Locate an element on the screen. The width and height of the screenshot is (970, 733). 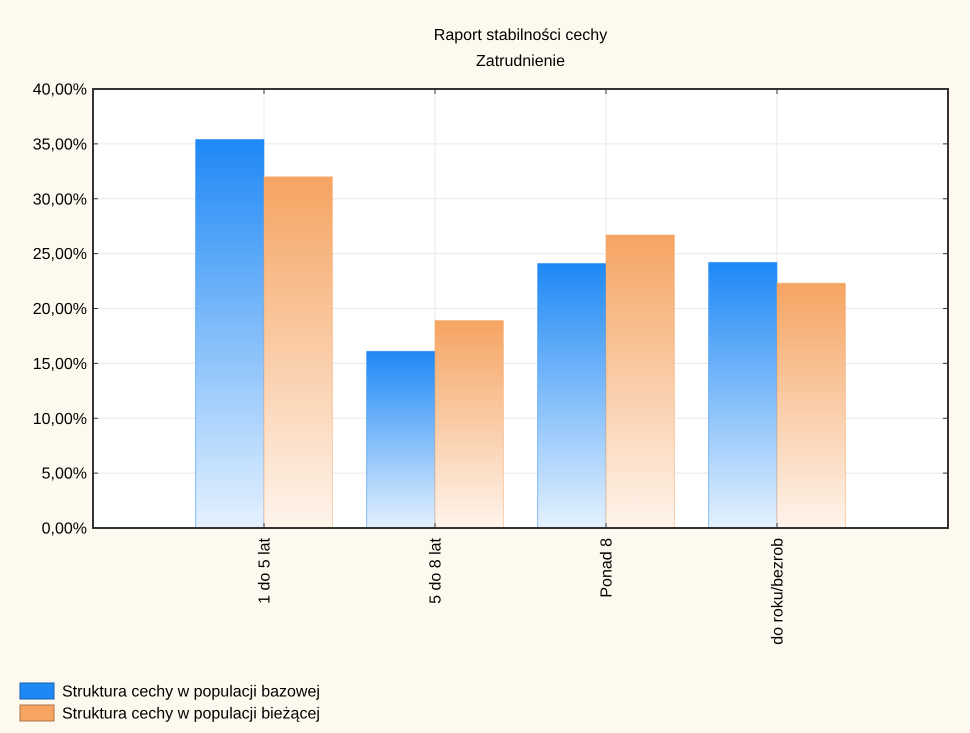
y-tick-label: 40,00% is located at coordinates (59, 90).